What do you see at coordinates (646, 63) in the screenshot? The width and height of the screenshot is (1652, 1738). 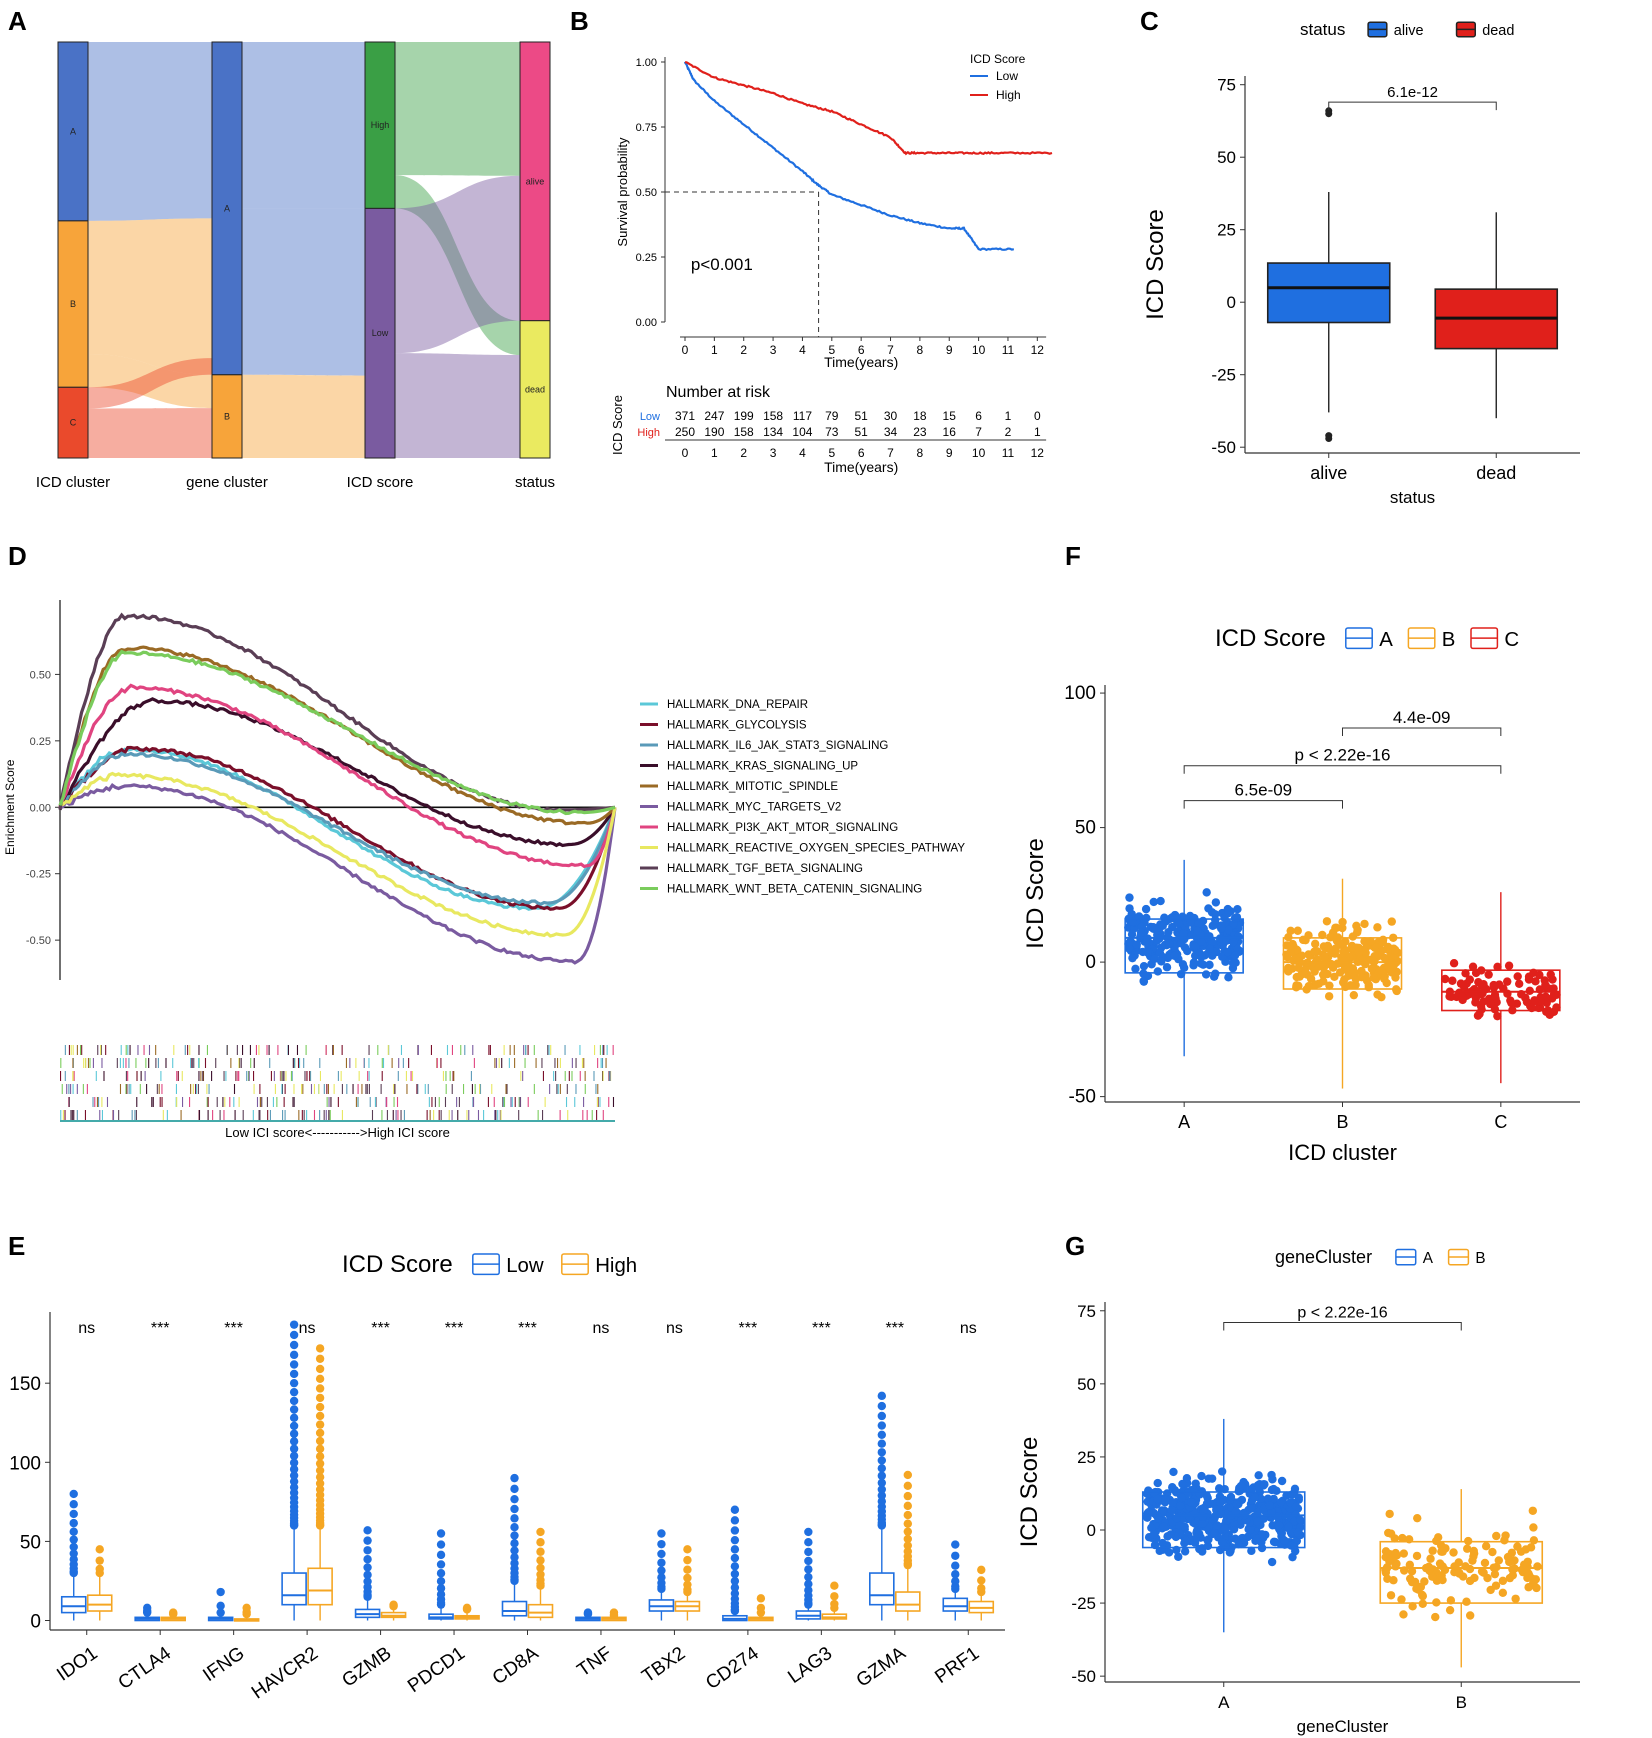 I see `y-tick-label: 1.00` at bounding box center [646, 63].